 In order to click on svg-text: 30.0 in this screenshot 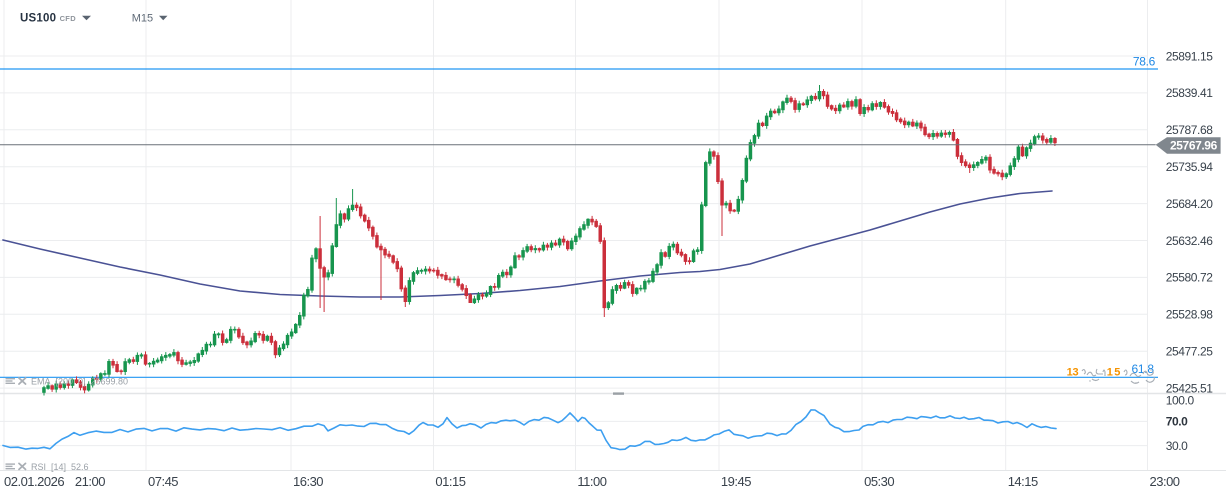, I will do `click(1177, 446)`.